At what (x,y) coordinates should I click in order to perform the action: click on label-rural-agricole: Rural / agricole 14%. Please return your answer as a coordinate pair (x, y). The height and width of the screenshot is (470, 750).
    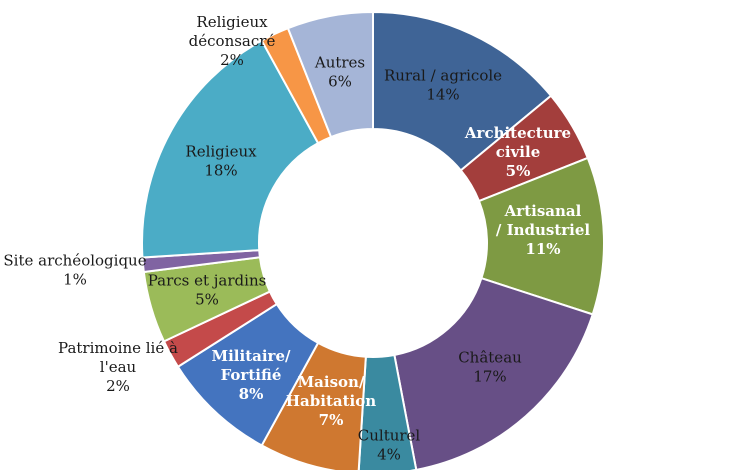
    Looking at the image, I should click on (443, 85).